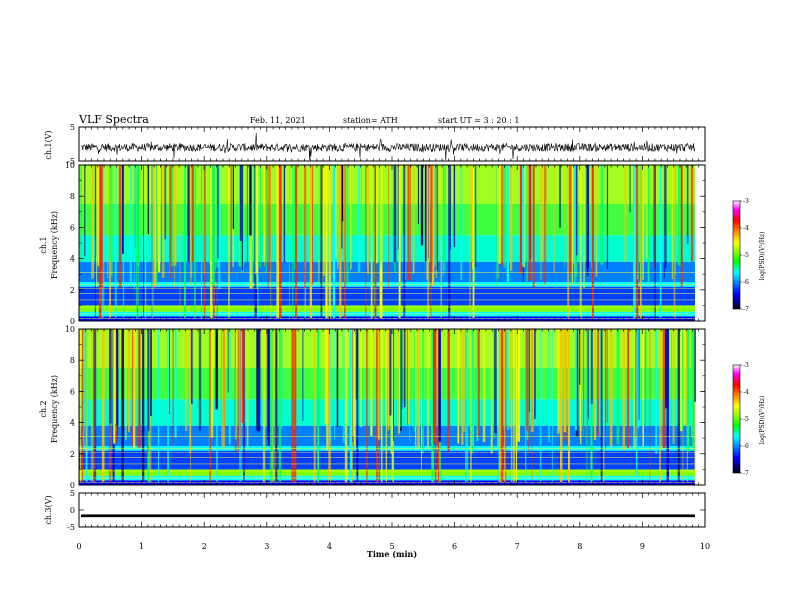 The width and height of the screenshot is (792, 612). Describe the element at coordinates (70, 329) in the screenshot. I see `y-tick-label: 10` at that location.